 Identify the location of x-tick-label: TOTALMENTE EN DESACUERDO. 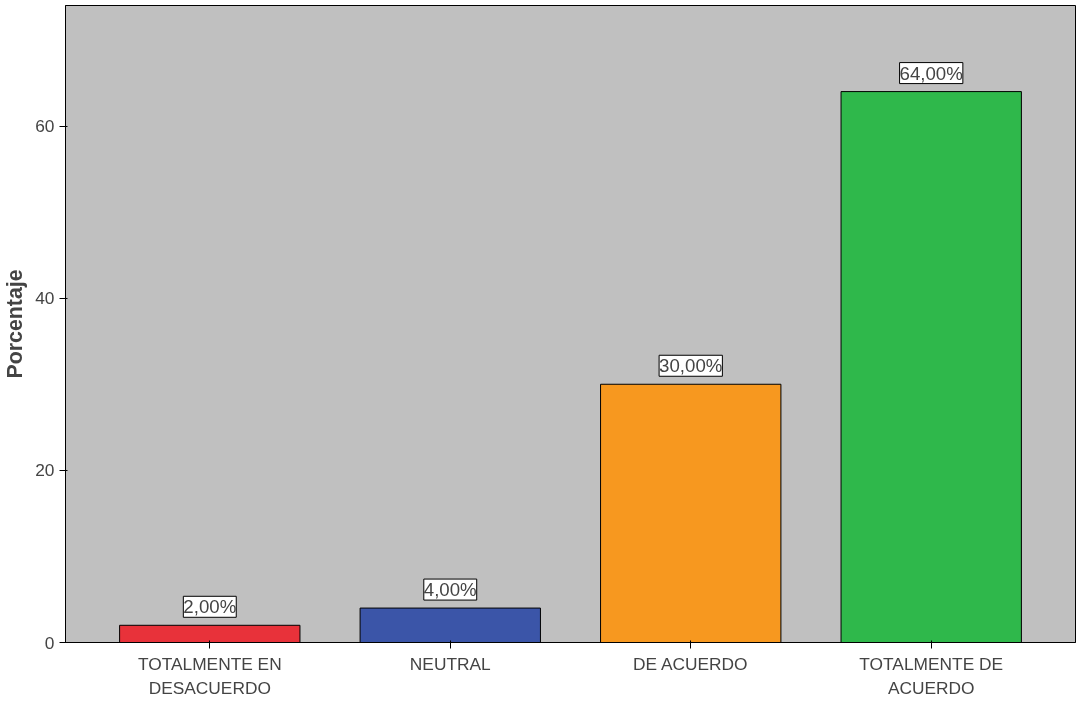
(209, 675).